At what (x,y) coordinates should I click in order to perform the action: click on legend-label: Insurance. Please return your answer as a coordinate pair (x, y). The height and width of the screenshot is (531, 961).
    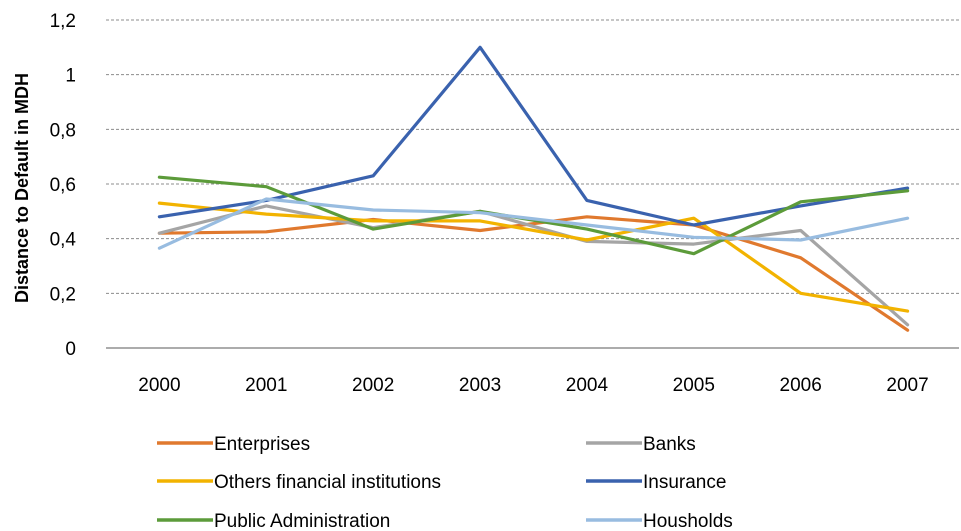
    Looking at the image, I should click on (684, 482).